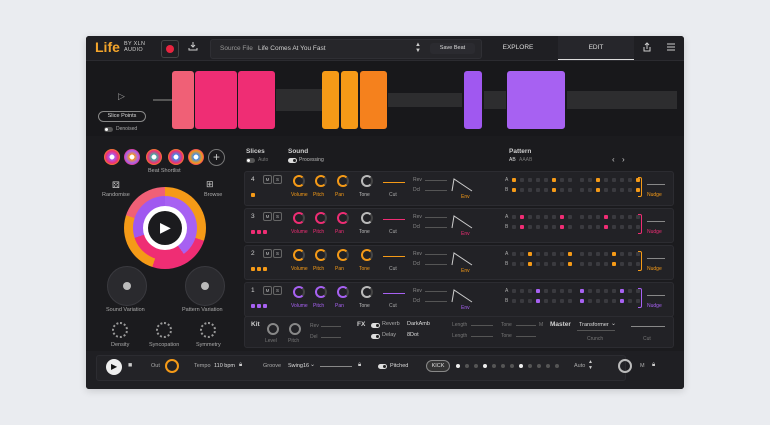 This screenshot has height=425, width=770. What do you see at coordinates (122, 116) in the screenshot?
I see `slice-points-button: Slice Points` at bounding box center [122, 116].